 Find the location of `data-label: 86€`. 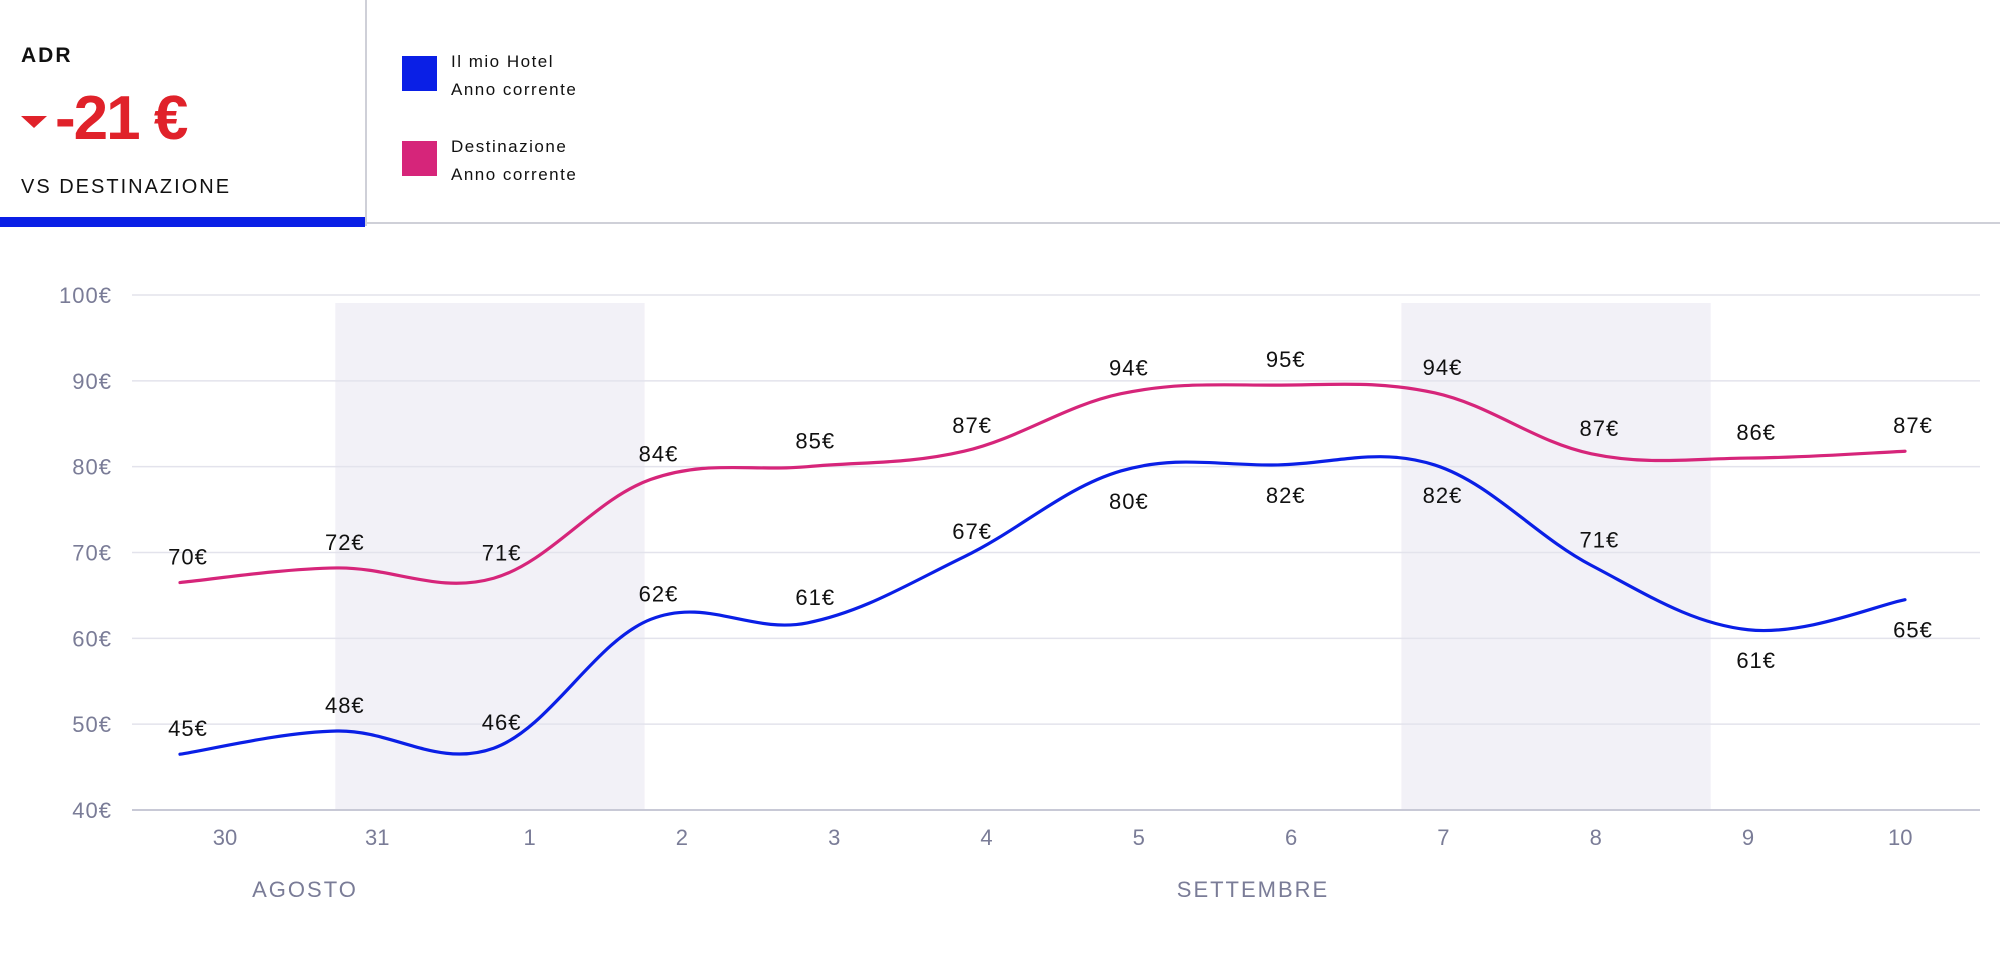

data-label: 86€ is located at coordinates (1756, 432).